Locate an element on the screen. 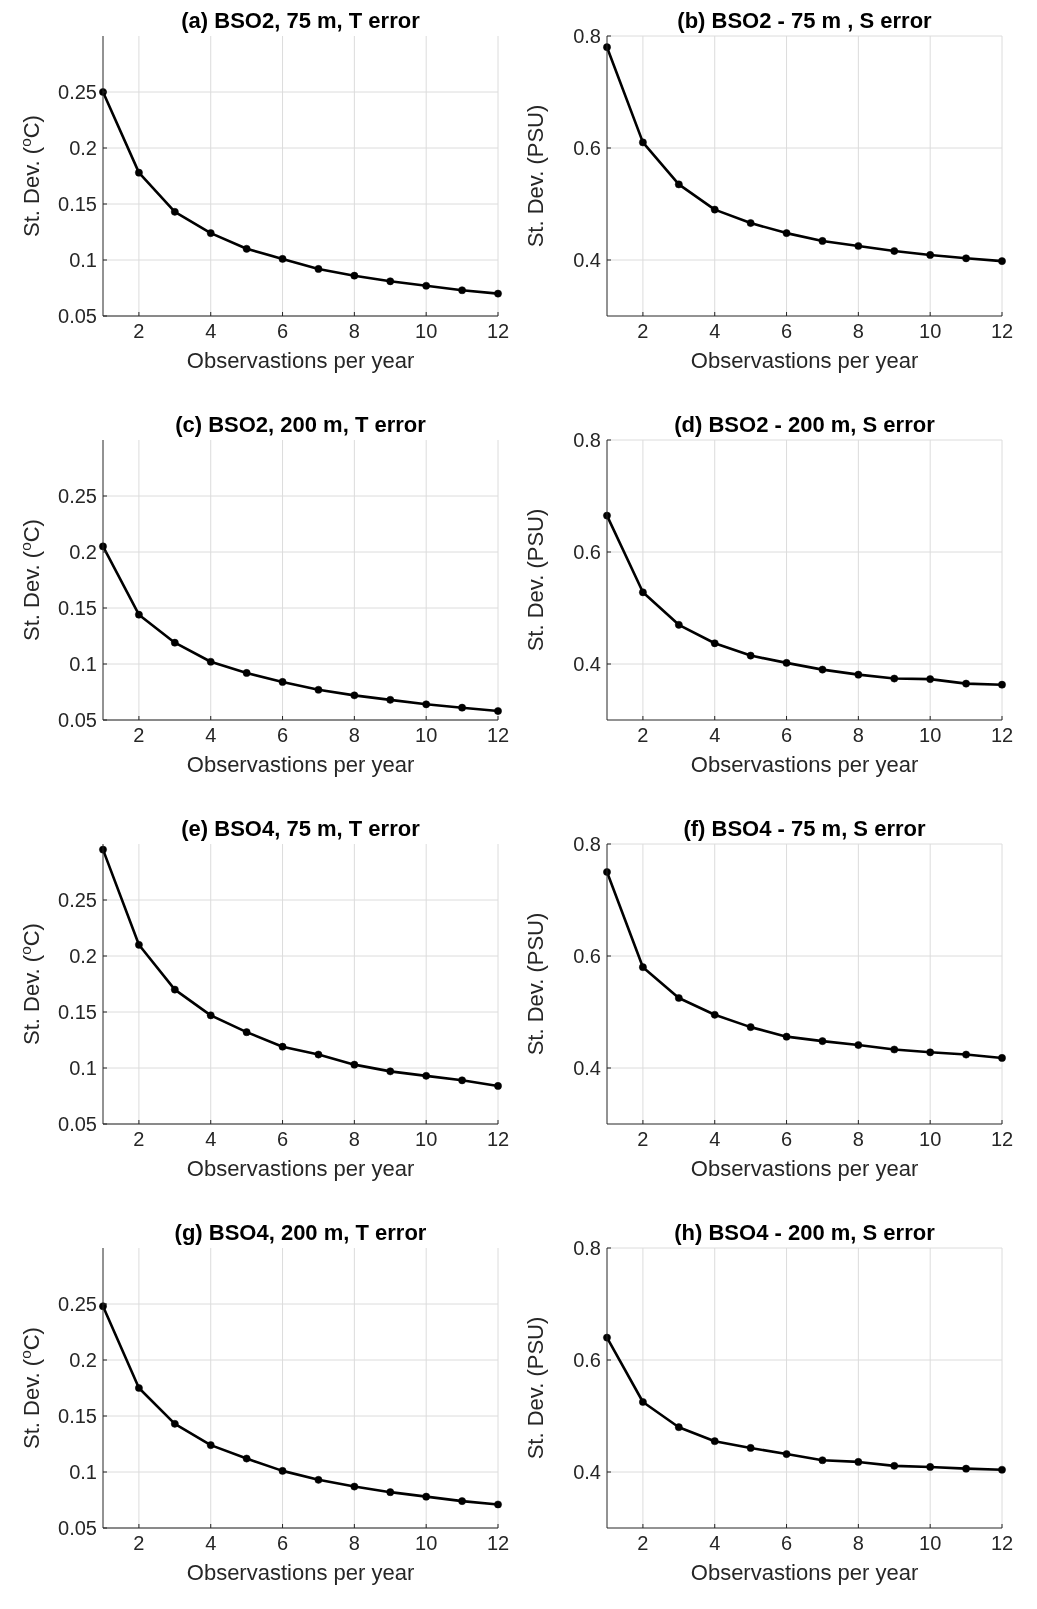  y-tick-label: 0.8 is located at coordinates (587, 844).